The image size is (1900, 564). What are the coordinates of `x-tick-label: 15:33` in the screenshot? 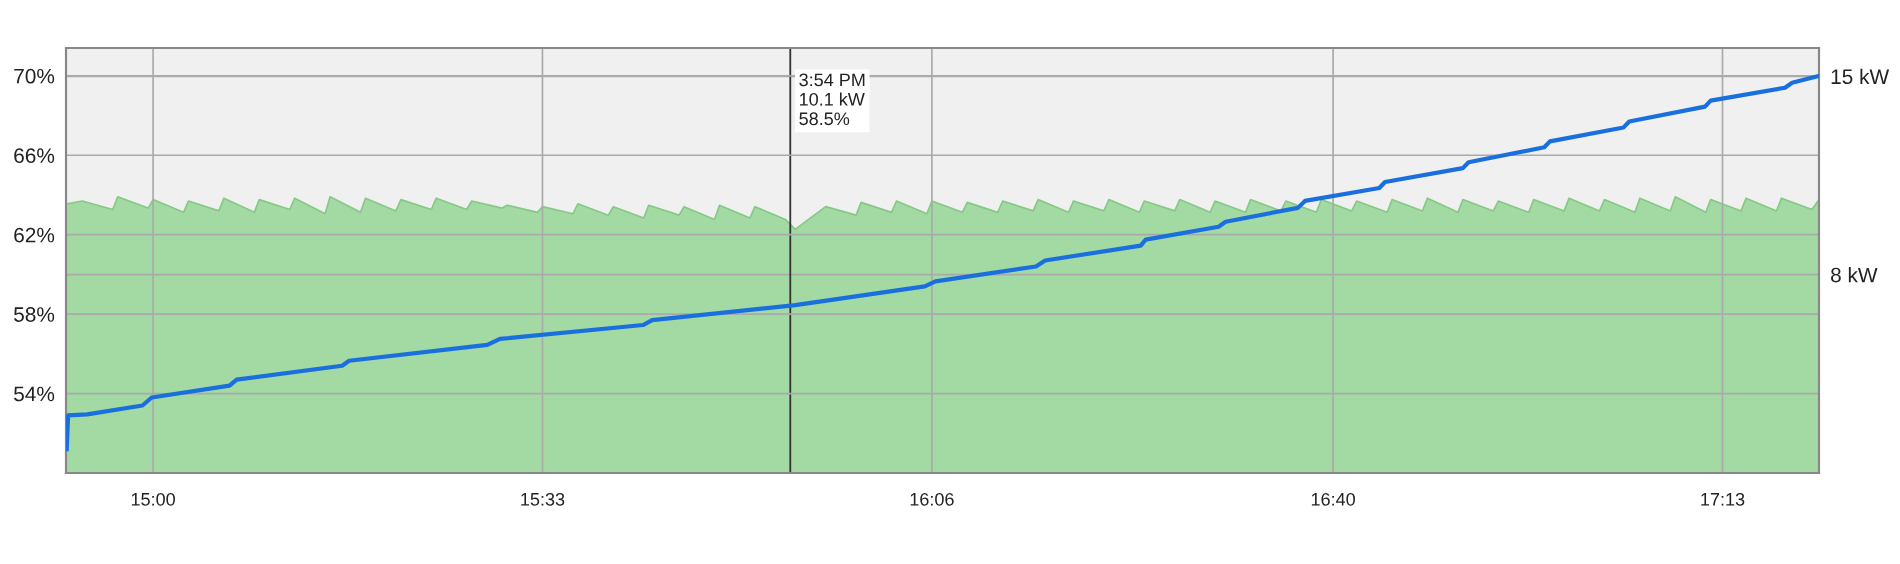 It's located at (543, 499).